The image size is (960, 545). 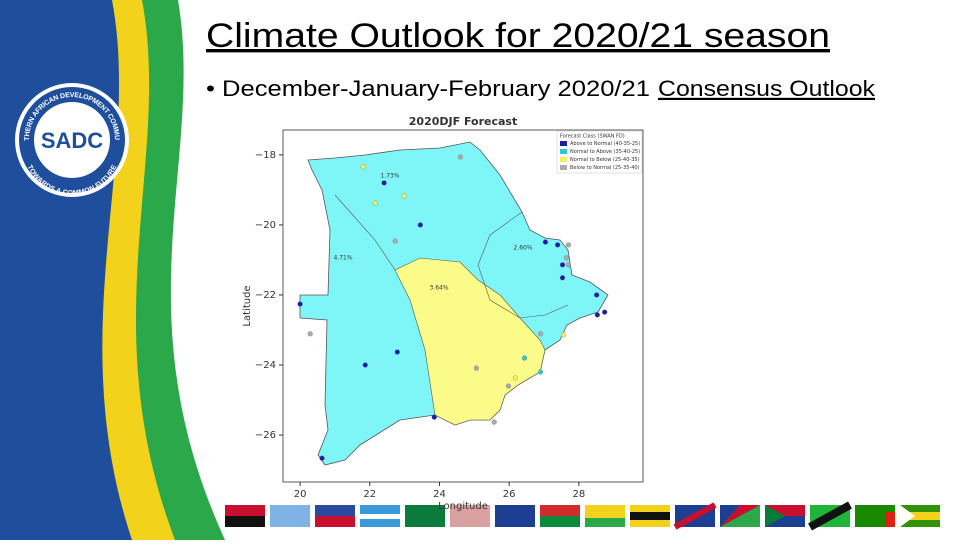 I want to click on region-percent: 4.71%, so click(x=342, y=258).